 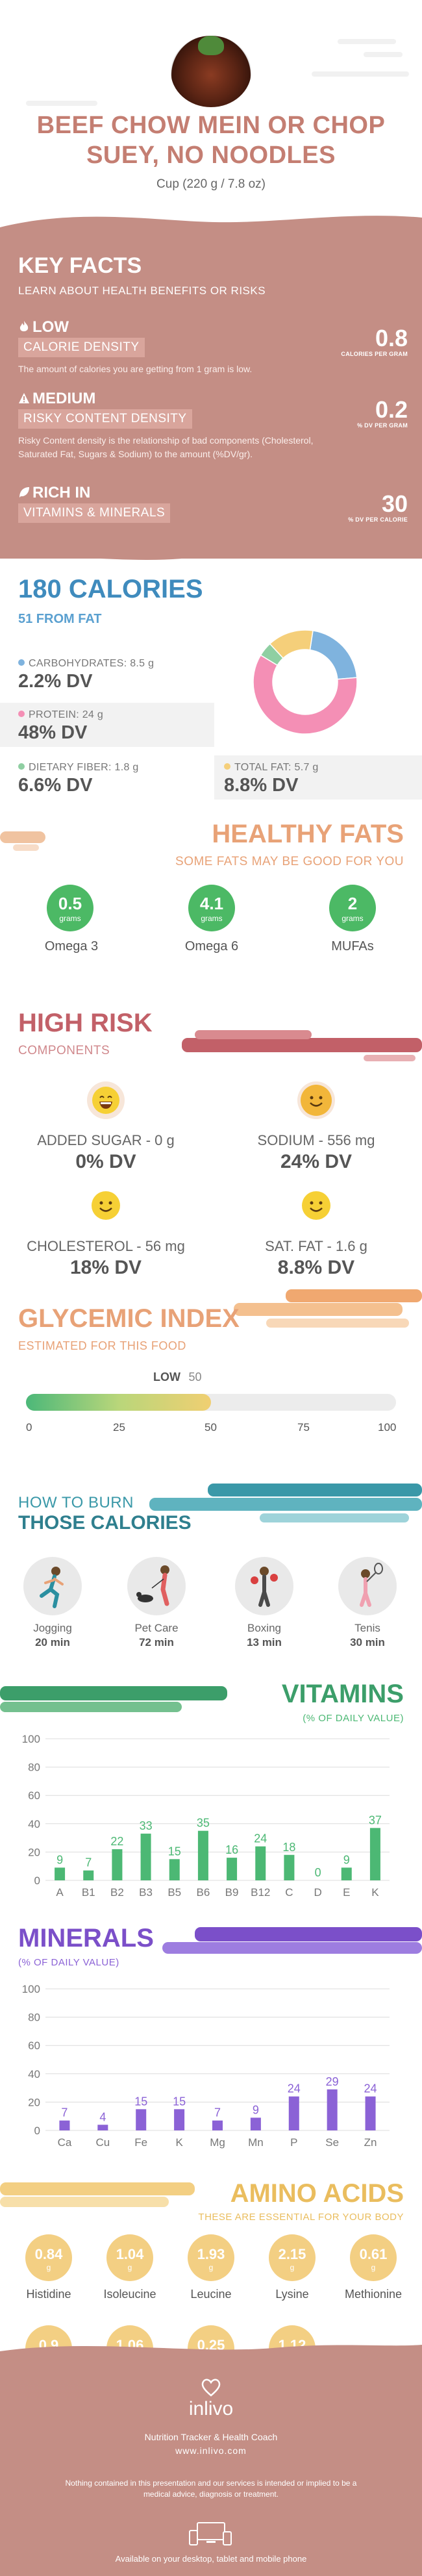 What do you see at coordinates (212, 946) in the screenshot?
I see `fat-name: Omega 6` at bounding box center [212, 946].